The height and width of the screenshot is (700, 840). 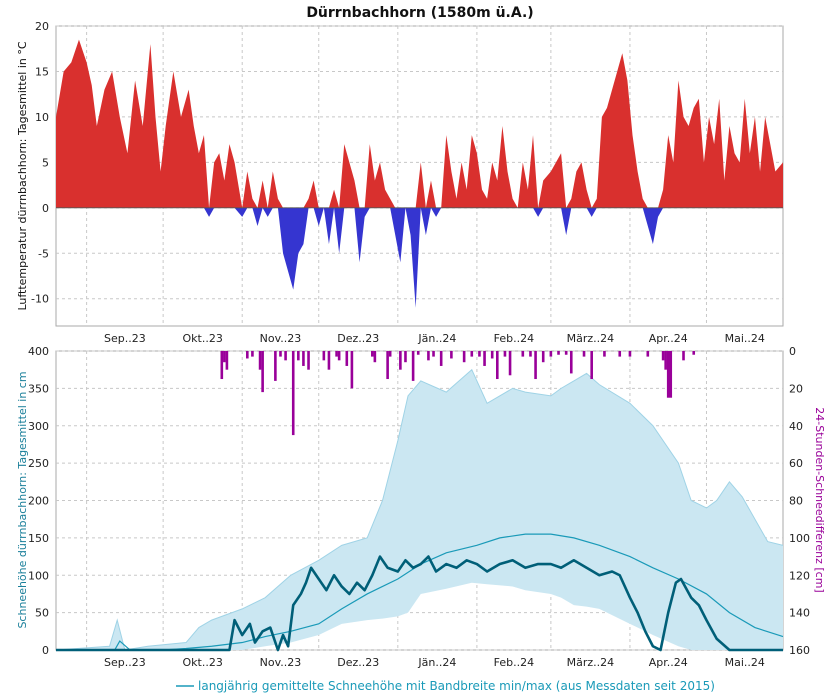 I want to click on temperature-y-tick-label: 15, so click(x=42, y=71).